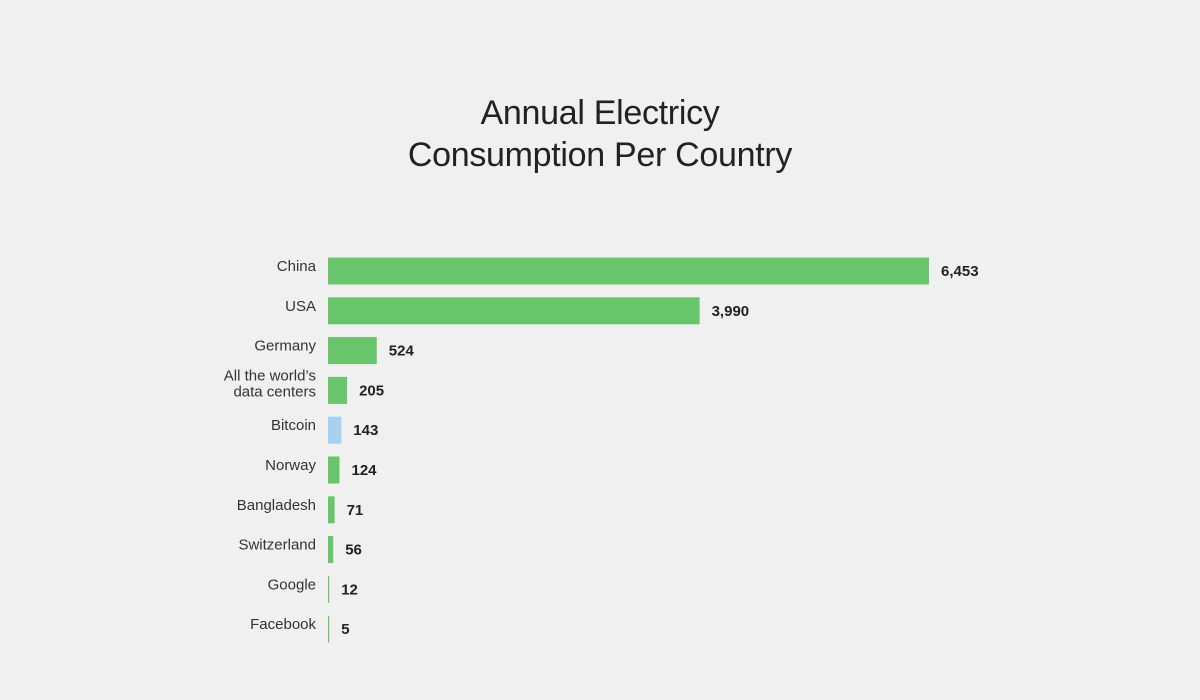 Image resolution: width=1200 pixels, height=700 pixels. What do you see at coordinates (331, 550) in the screenshot?
I see `bar-switzerland` at bounding box center [331, 550].